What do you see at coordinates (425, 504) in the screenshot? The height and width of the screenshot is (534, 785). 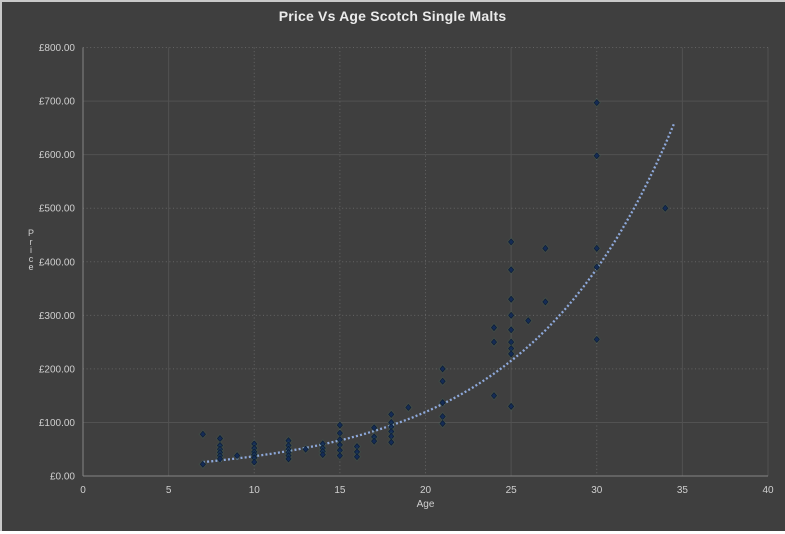 I see `x-axis-title: Age` at bounding box center [425, 504].